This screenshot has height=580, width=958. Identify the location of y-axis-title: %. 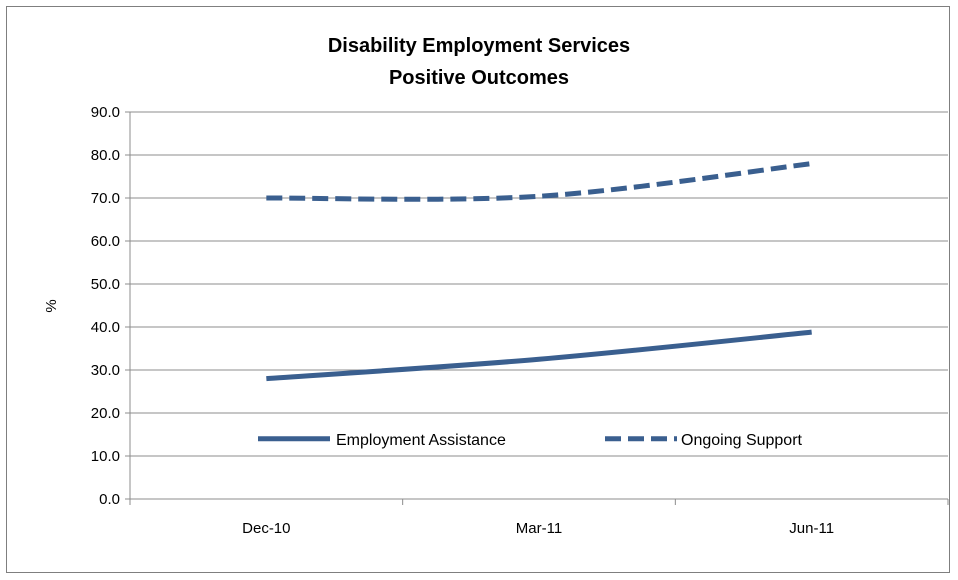
(51, 305).